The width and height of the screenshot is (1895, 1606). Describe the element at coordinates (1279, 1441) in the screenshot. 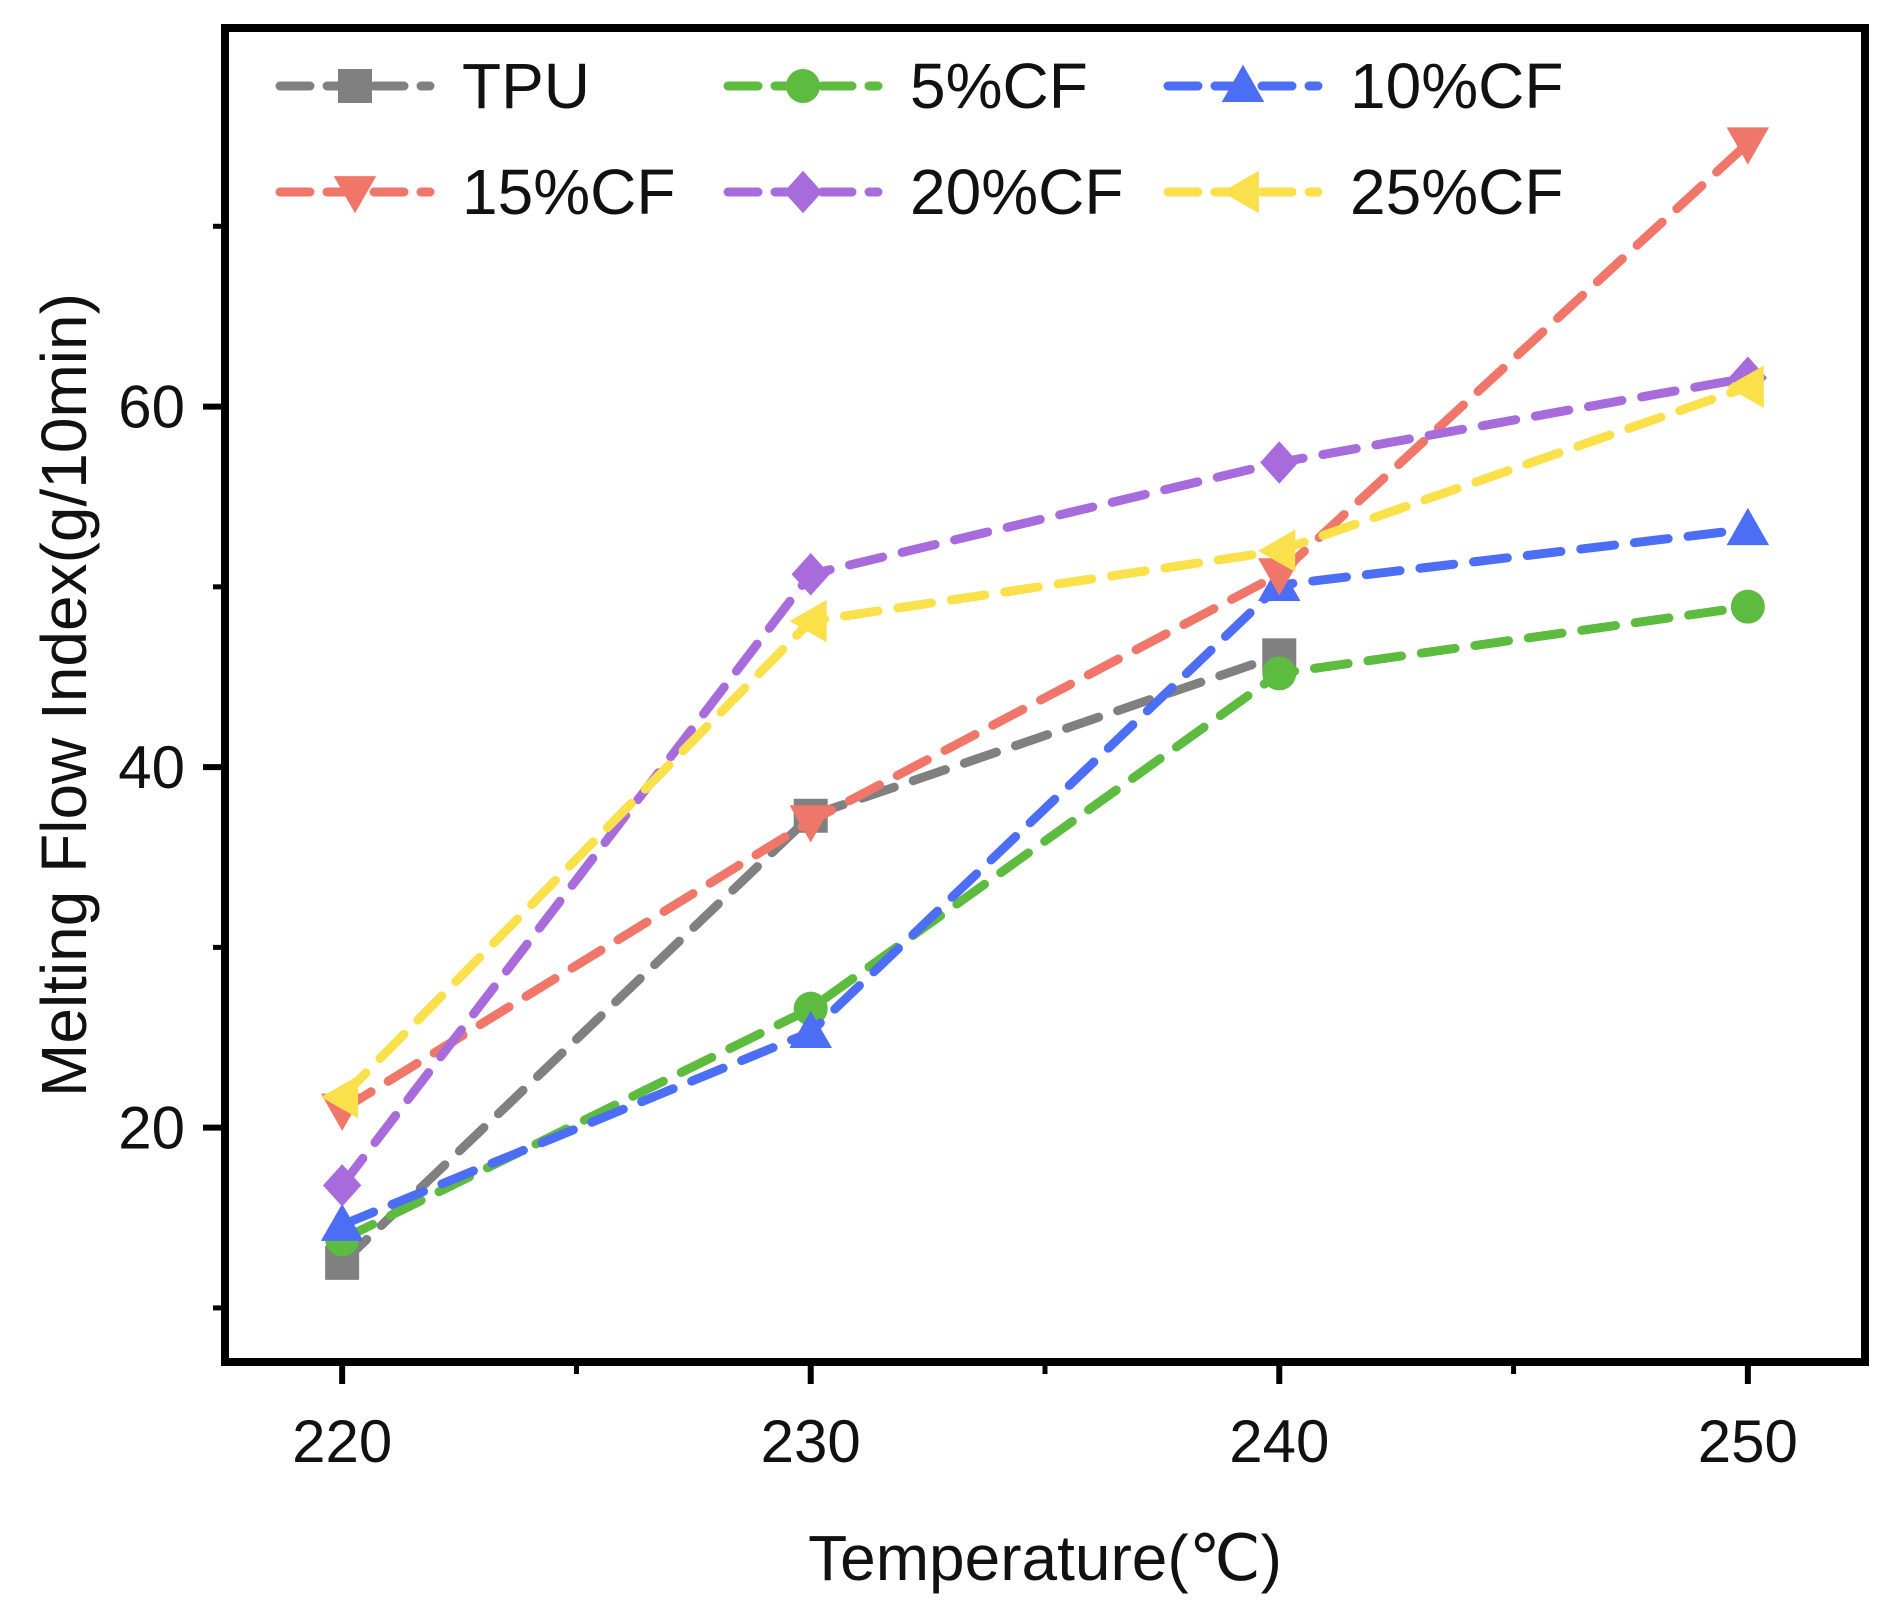

I see `x-tick-label: 240` at that location.